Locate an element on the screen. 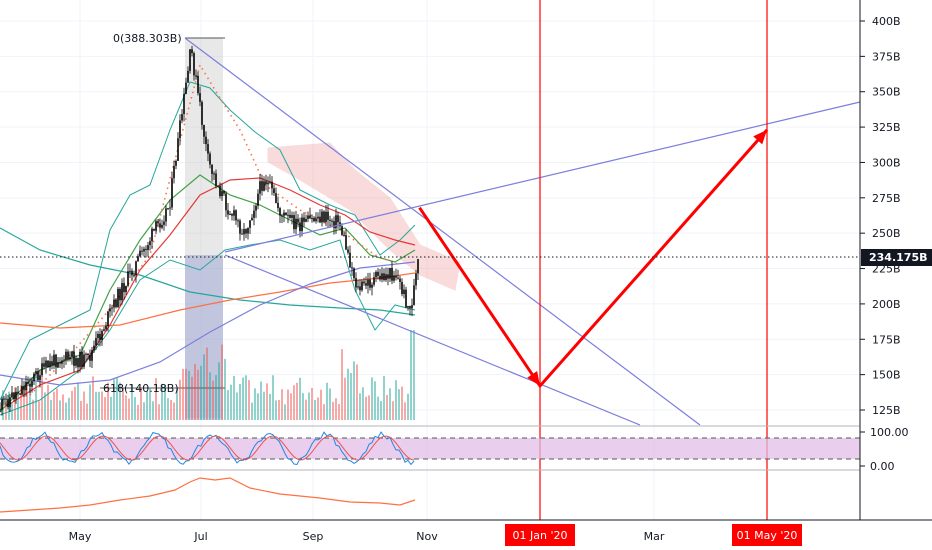 Image resolution: width=932 pixels, height=550 pixels. current-price-value: 234.175B is located at coordinates (898, 257).